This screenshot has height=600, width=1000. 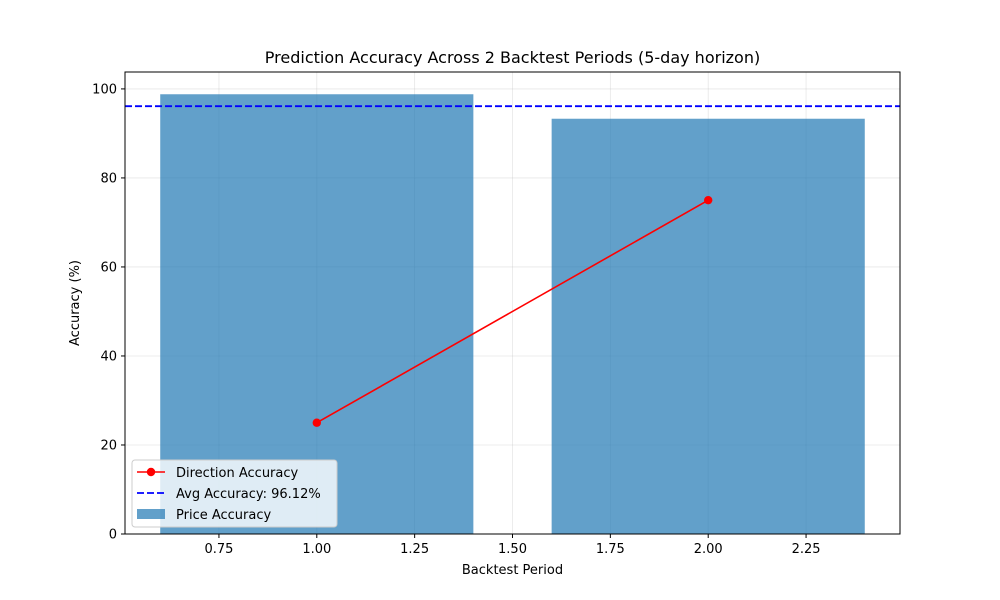 What do you see at coordinates (113, 535) in the screenshot?
I see `y-tick-label: 0` at bounding box center [113, 535].